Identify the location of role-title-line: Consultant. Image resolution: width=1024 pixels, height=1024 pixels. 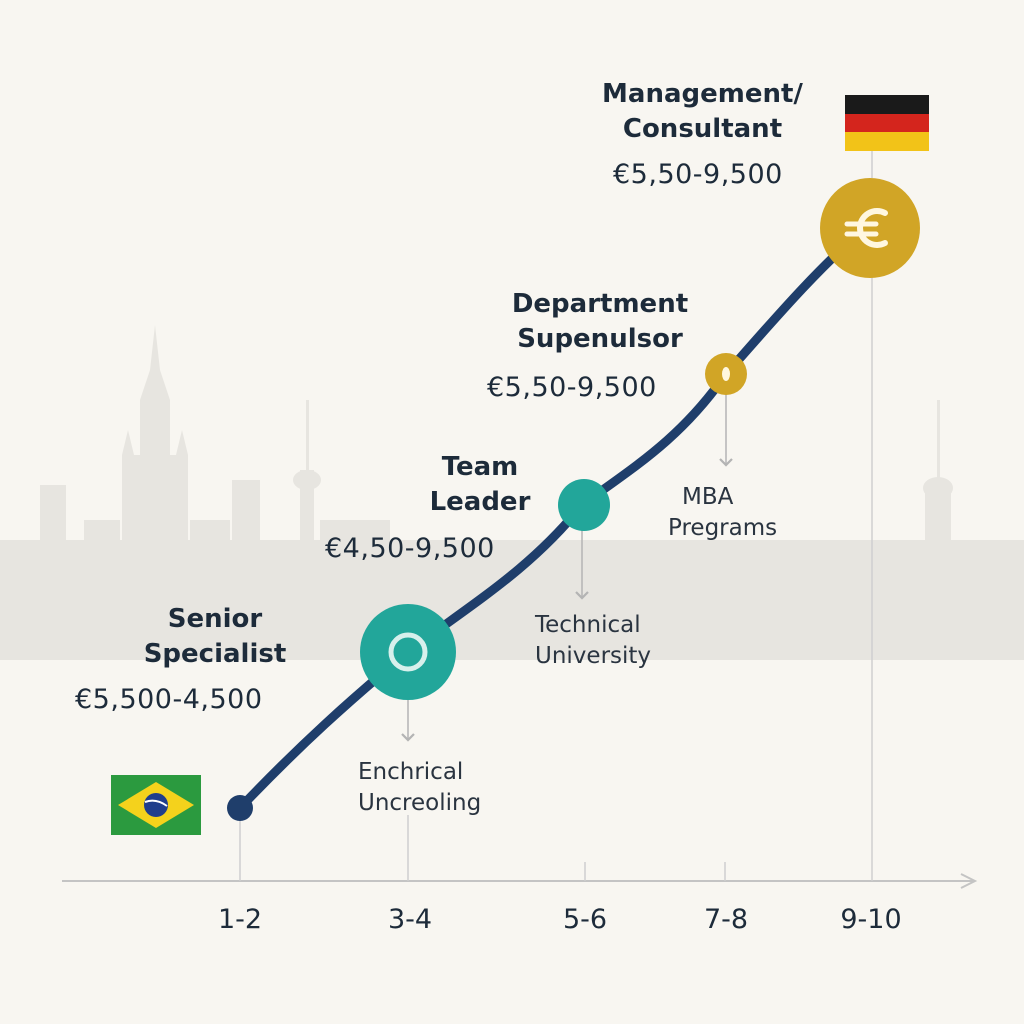
(702, 129).